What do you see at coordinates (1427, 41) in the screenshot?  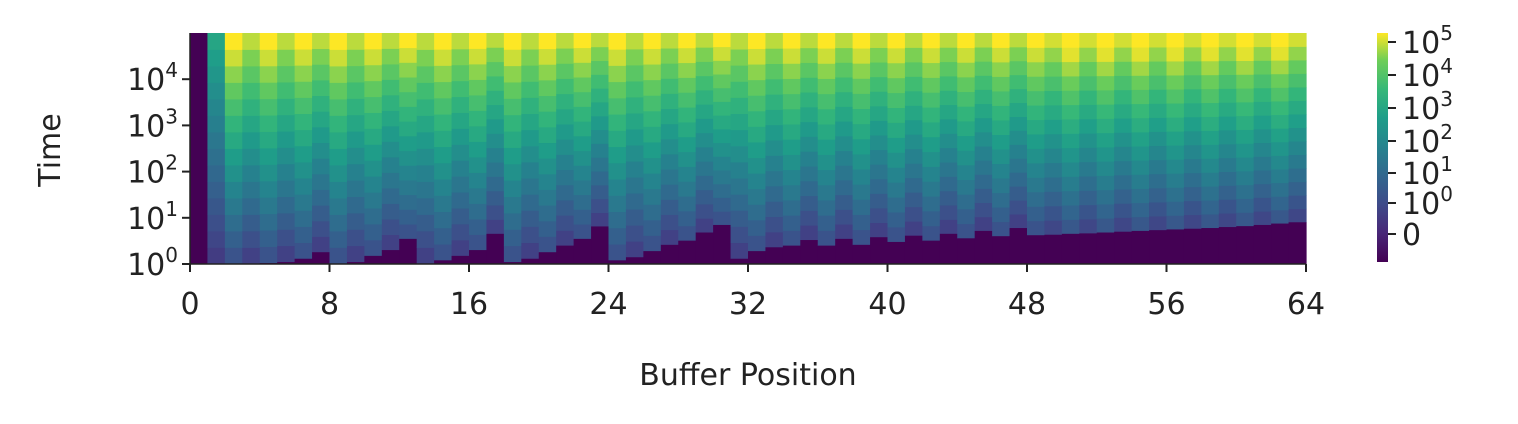 I see `colorbar-tick-label: 105` at bounding box center [1427, 41].